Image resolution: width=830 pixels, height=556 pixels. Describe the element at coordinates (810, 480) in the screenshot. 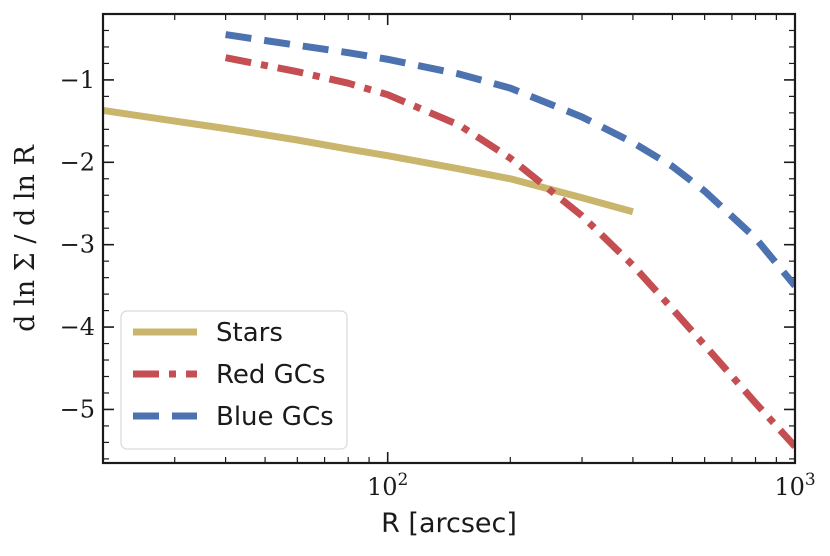

I see `x-tick-exponent: 3` at that location.